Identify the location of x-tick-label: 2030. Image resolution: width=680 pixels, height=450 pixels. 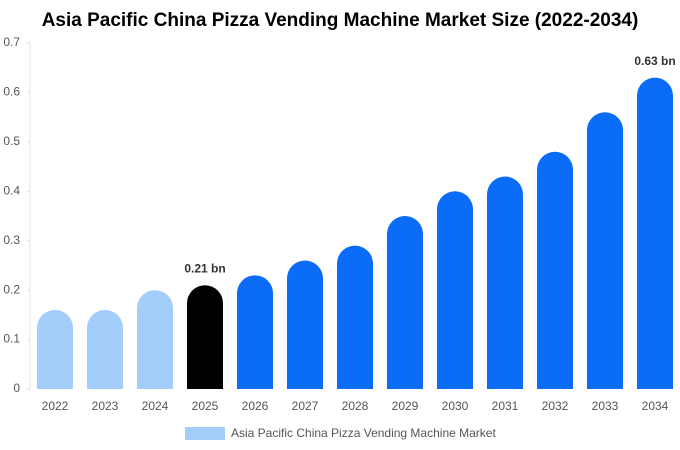
(455, 406).